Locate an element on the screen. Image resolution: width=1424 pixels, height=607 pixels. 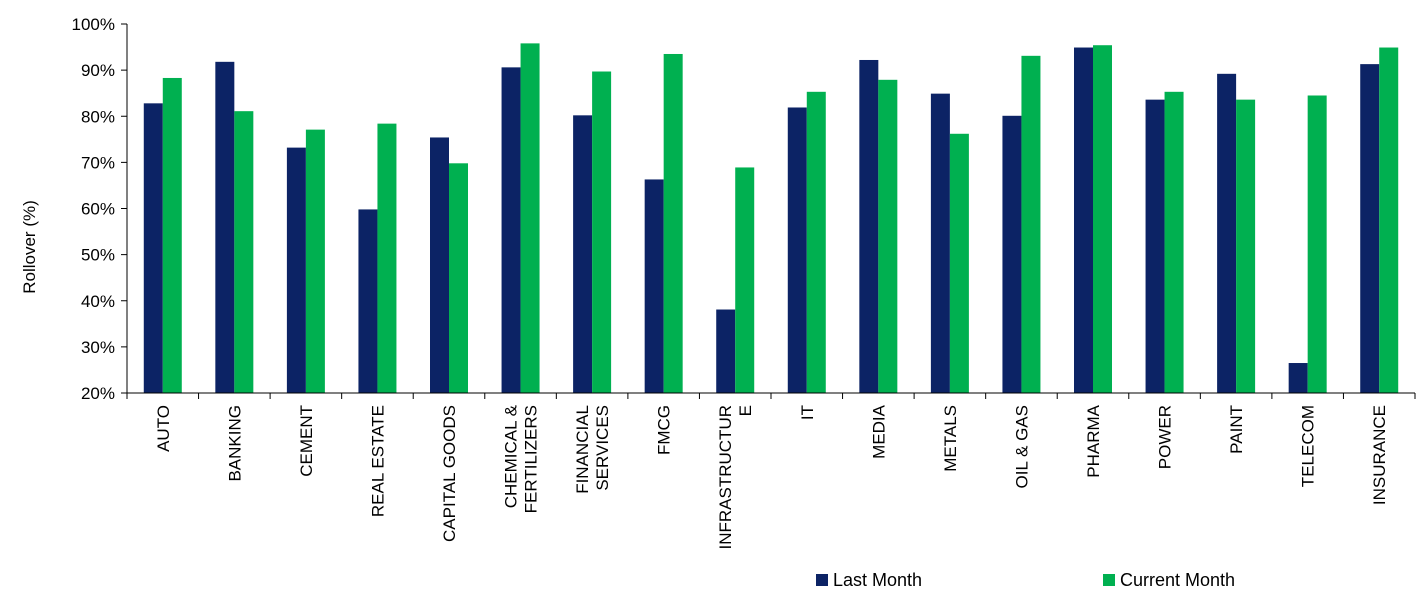
legend: Last Month Current Month is located at coordinates (1025, 580).